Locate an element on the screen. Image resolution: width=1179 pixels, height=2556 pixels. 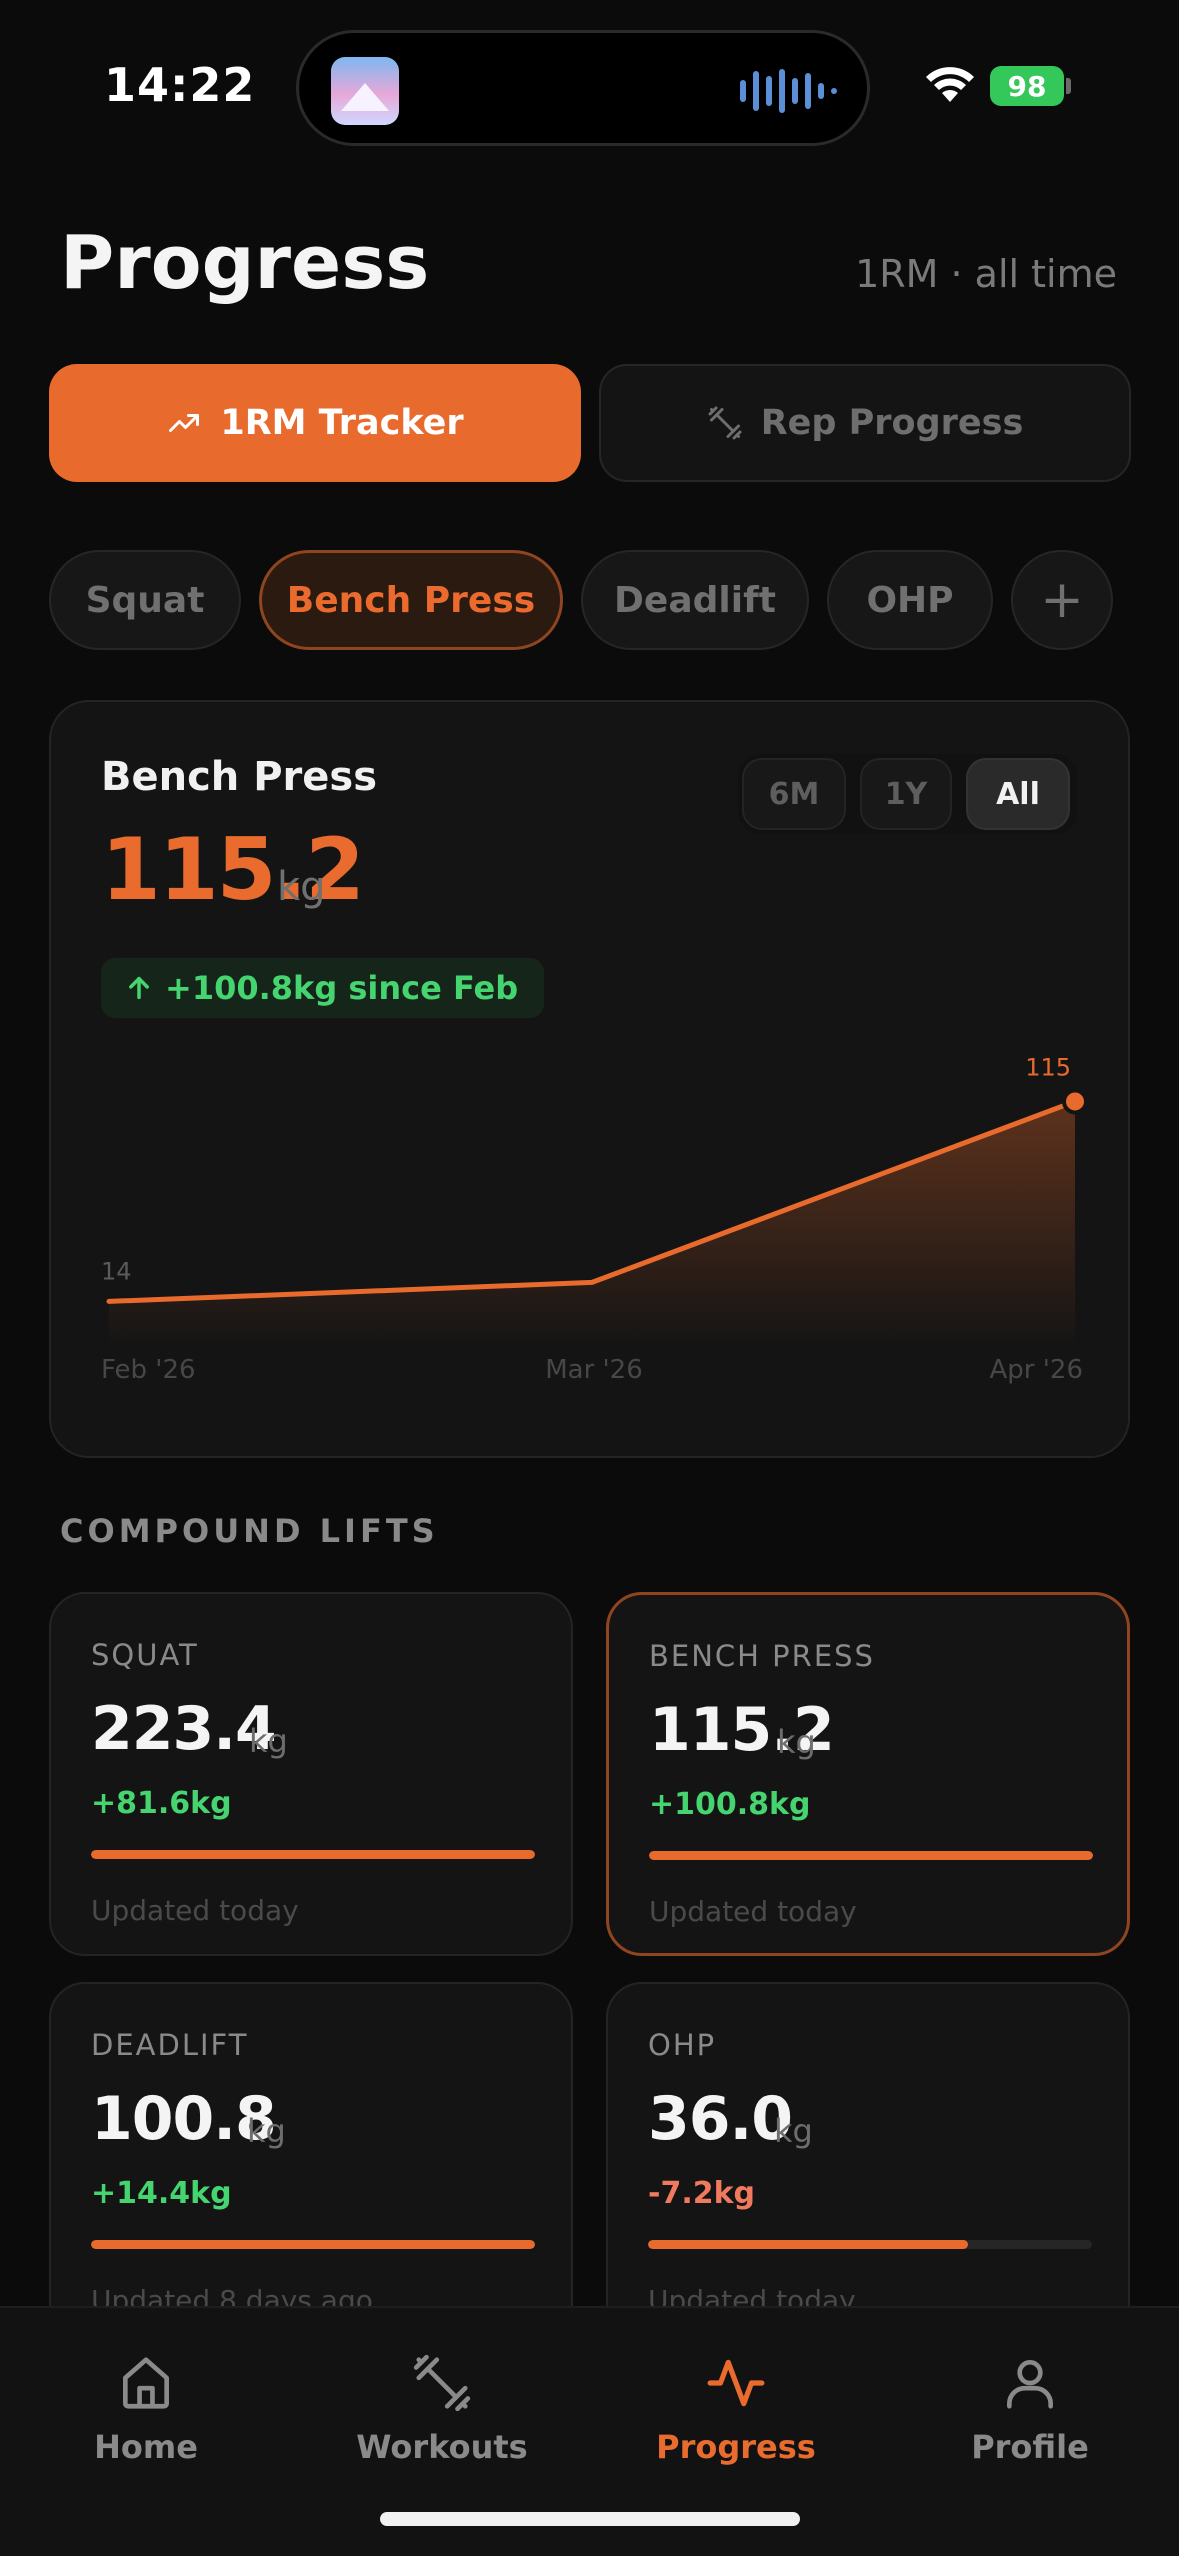
tab-label: Home is located at coordinates (146, 2447).